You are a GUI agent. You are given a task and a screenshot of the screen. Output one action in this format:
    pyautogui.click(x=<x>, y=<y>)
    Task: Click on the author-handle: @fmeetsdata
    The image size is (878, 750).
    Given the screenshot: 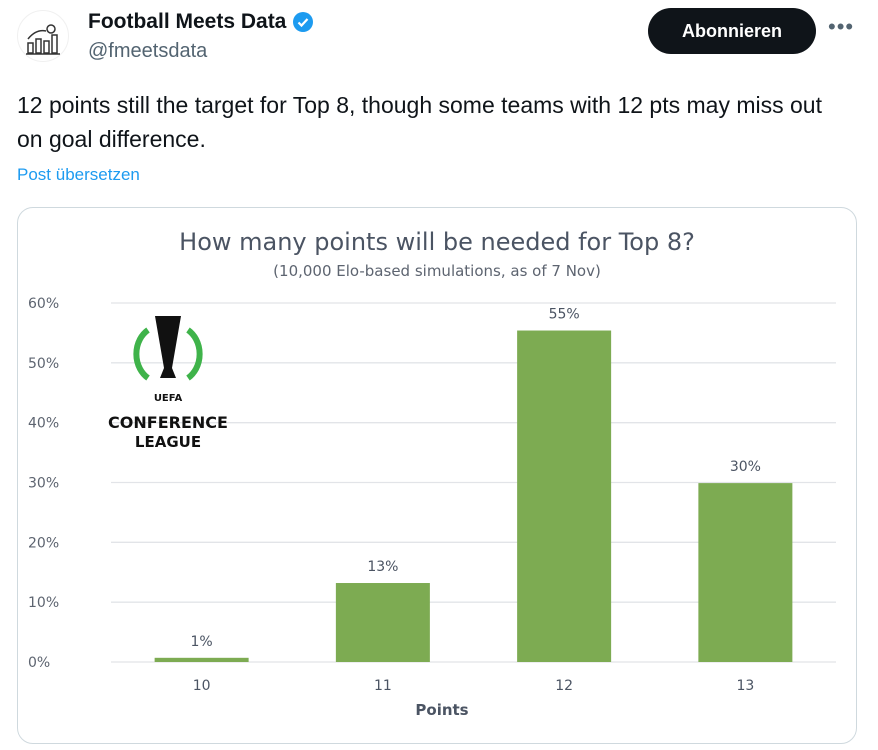 What is the action you would take?
    pyautogui.click(x=148, y=51)
    